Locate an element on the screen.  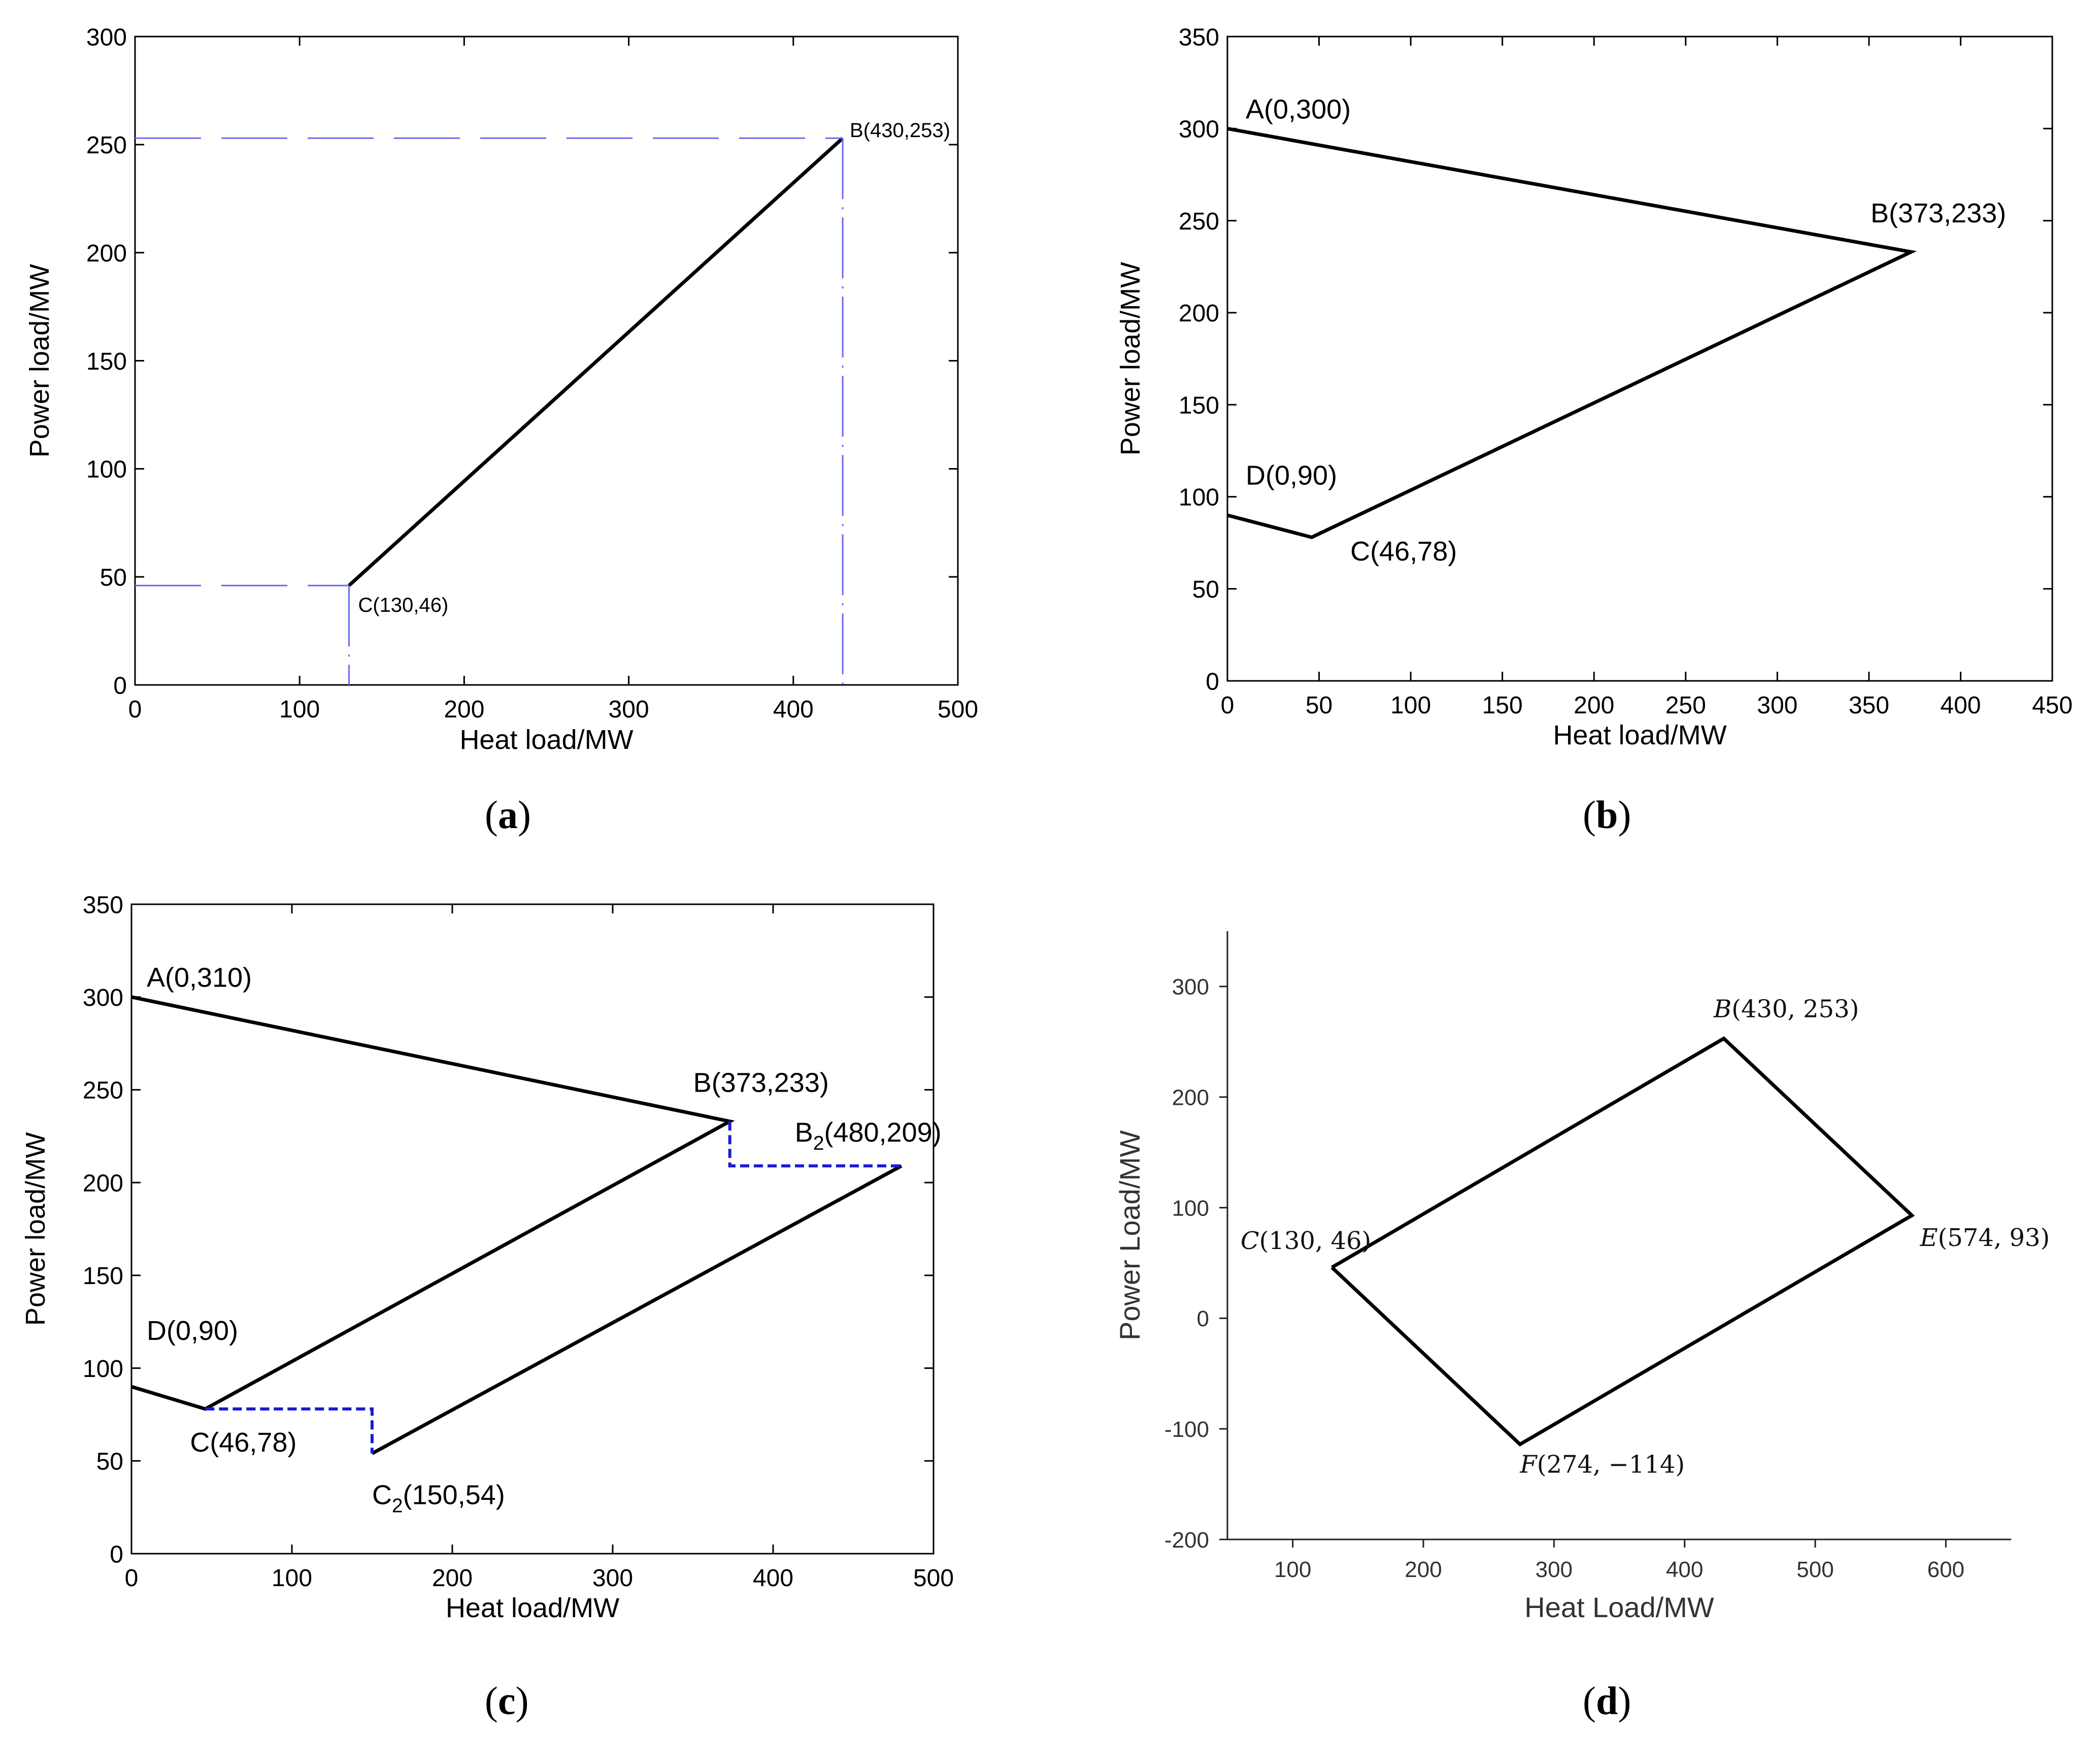
x-tick-label: 450 is located at coordinates (2052, 705).